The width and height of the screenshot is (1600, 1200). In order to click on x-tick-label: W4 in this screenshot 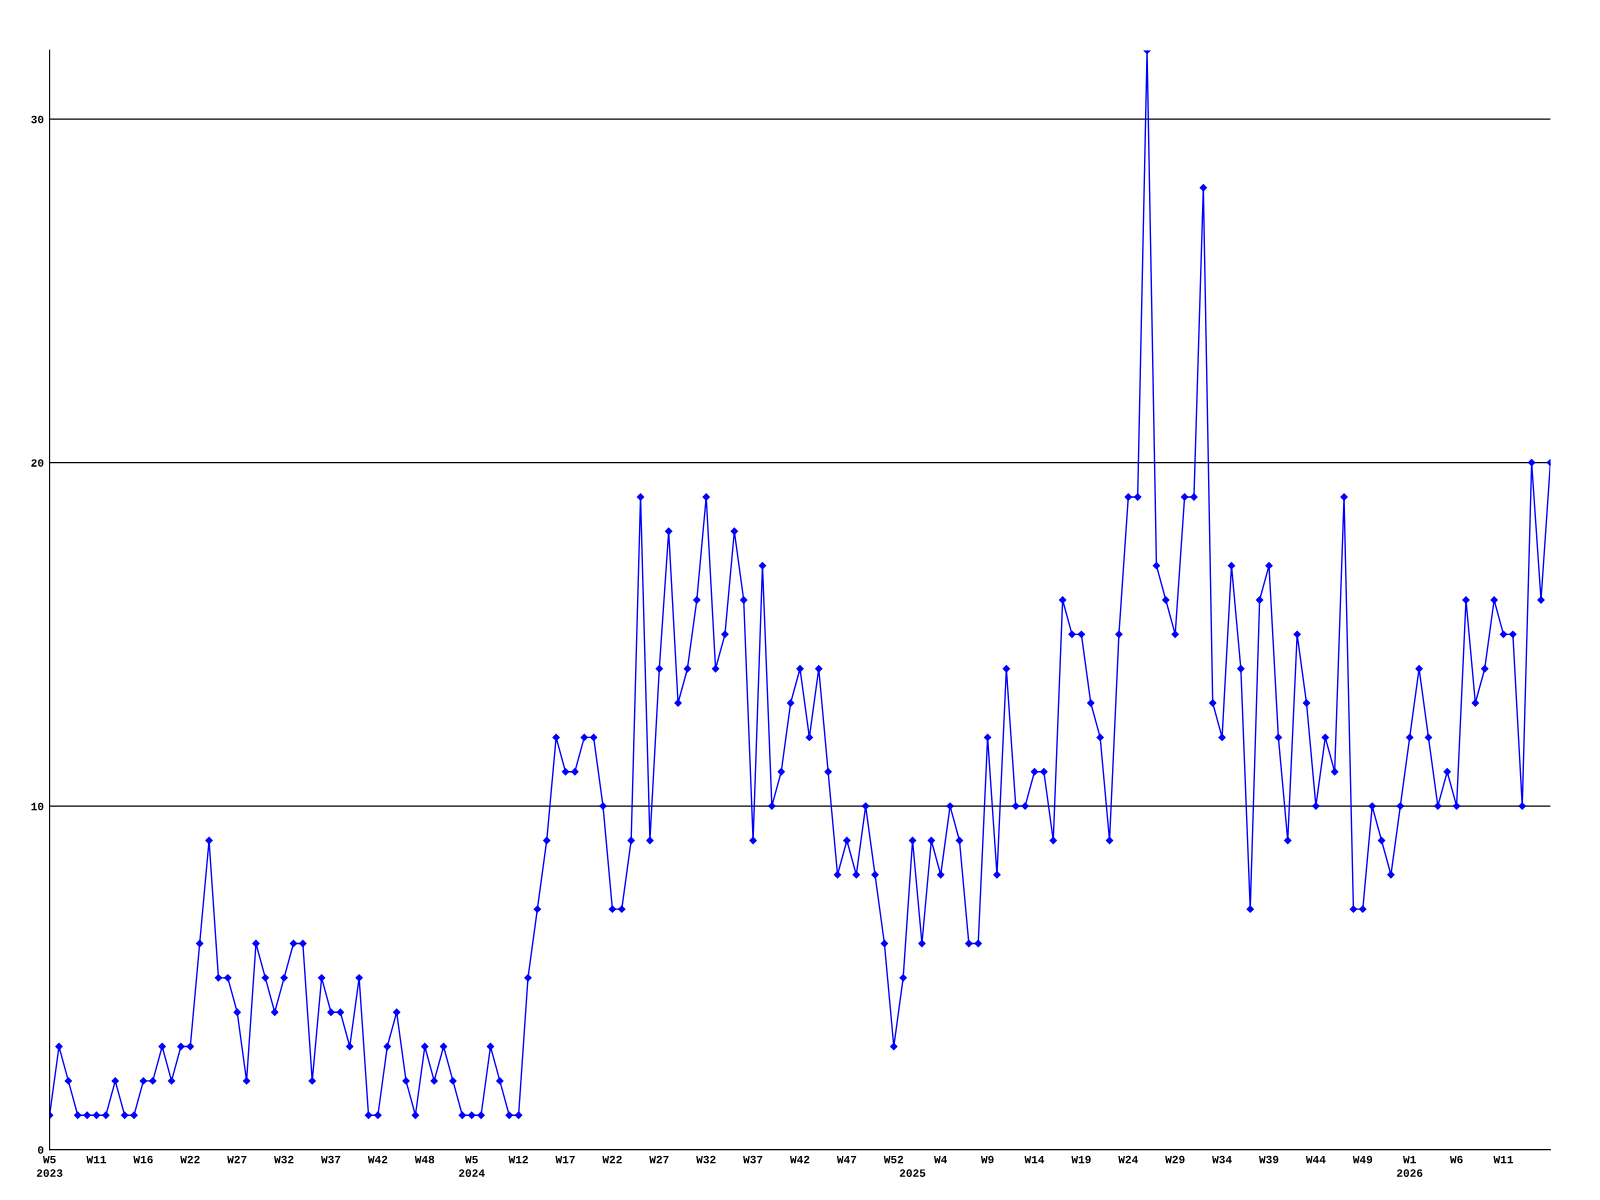, I will do `click(941, 1159)`.